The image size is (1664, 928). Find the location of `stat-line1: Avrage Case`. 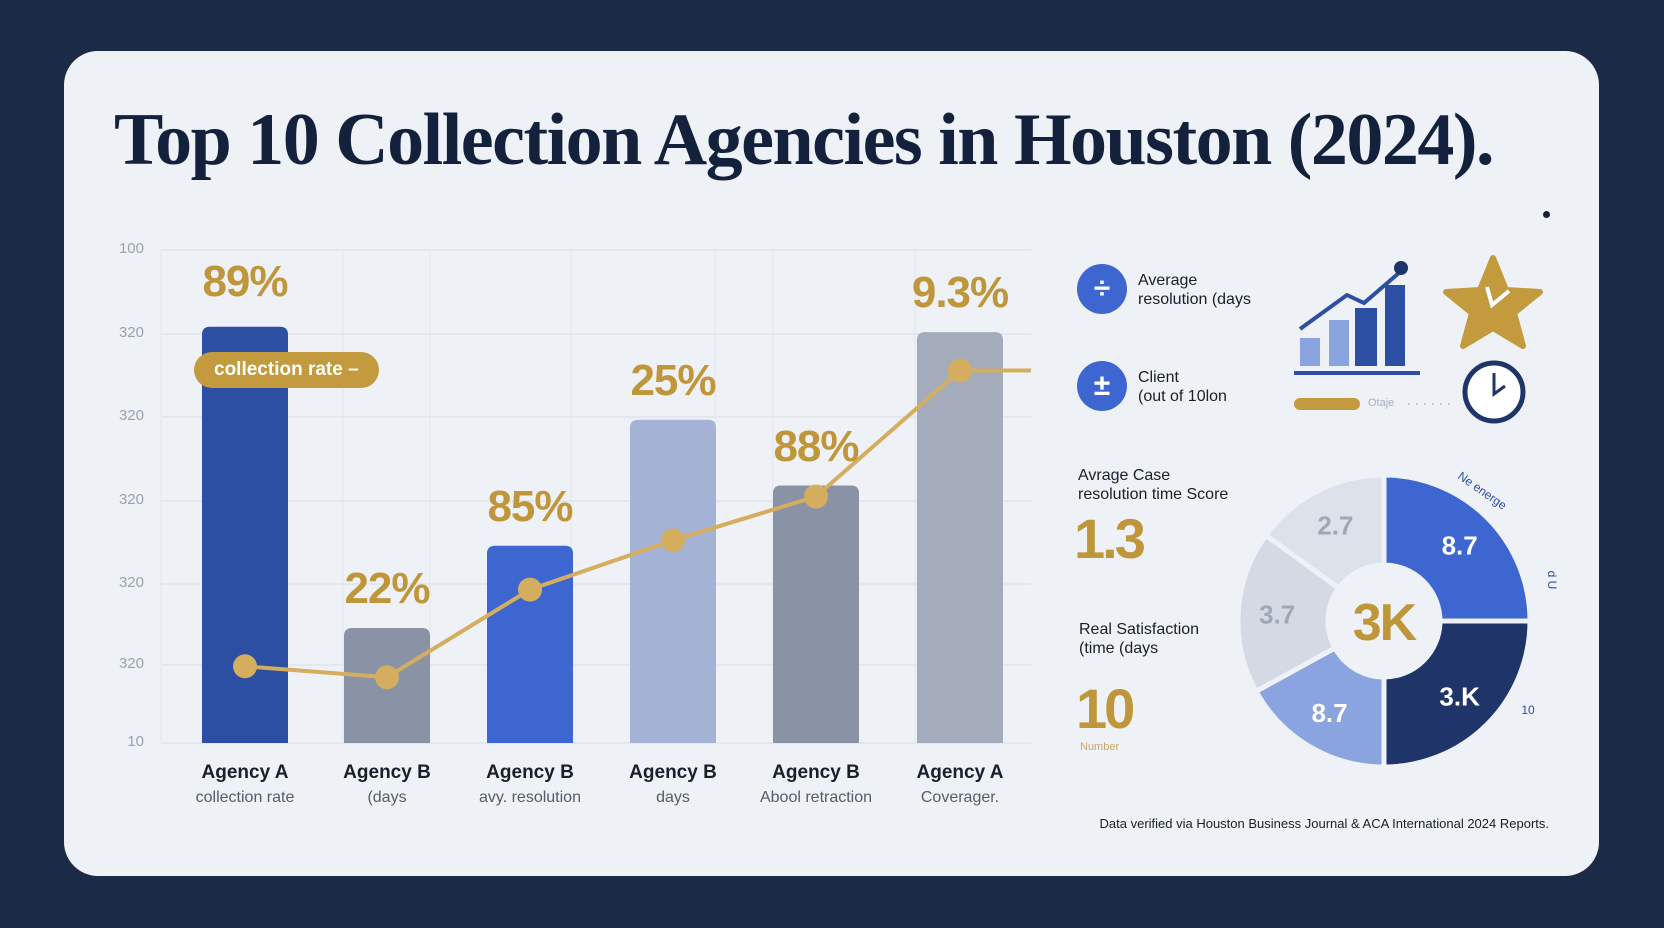

stat-line1: Avrage Case is located at coordinates (1124, 475).